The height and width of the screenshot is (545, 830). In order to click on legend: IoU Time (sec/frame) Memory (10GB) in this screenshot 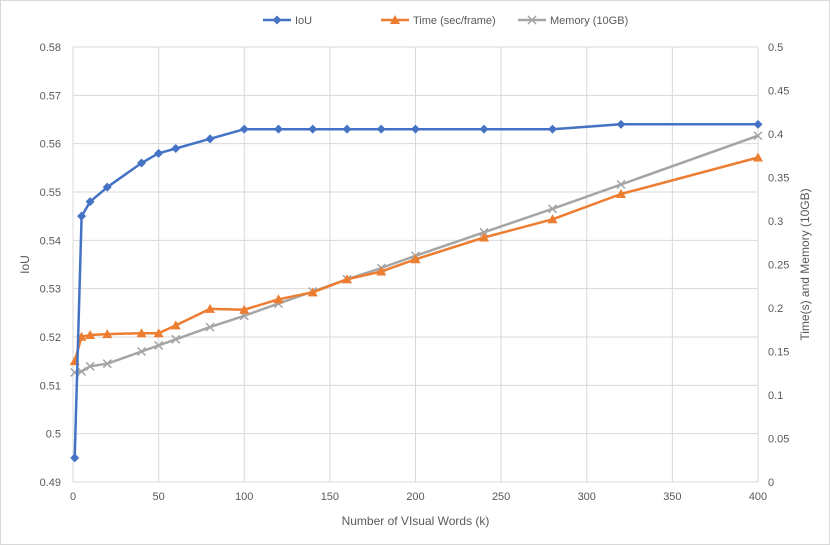, I will do `click(445, 21)`.